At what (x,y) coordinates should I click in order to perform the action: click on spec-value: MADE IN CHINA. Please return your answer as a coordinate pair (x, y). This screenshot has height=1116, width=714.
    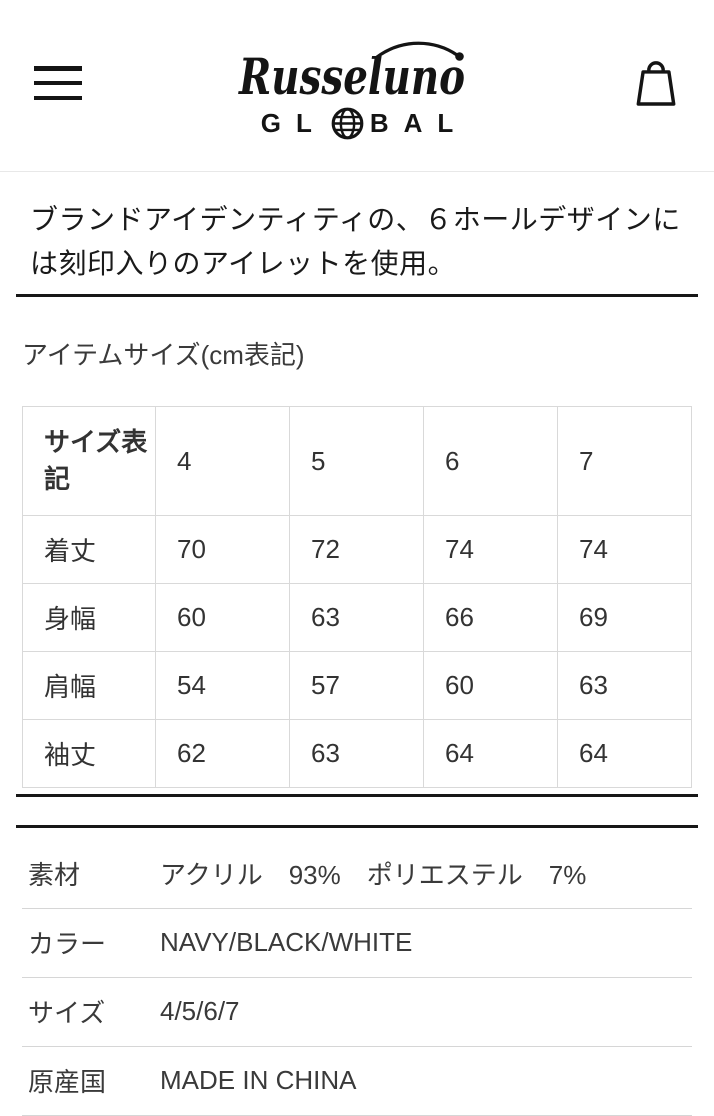
    Looking at the image, I should click on (258, 1080).